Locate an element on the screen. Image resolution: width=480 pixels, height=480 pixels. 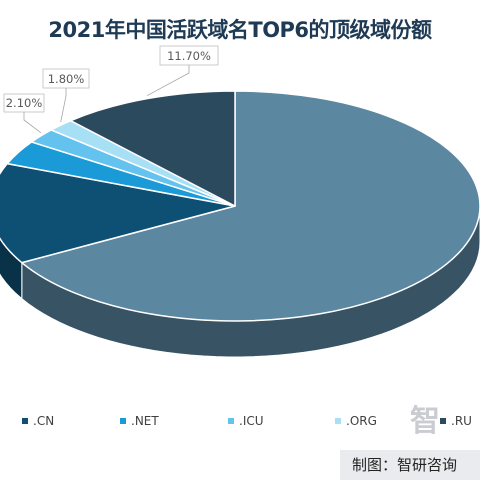
chart-title: 2021年中国活跃域名TOP6的顶级域份额 is located at coordinates (240, 30).